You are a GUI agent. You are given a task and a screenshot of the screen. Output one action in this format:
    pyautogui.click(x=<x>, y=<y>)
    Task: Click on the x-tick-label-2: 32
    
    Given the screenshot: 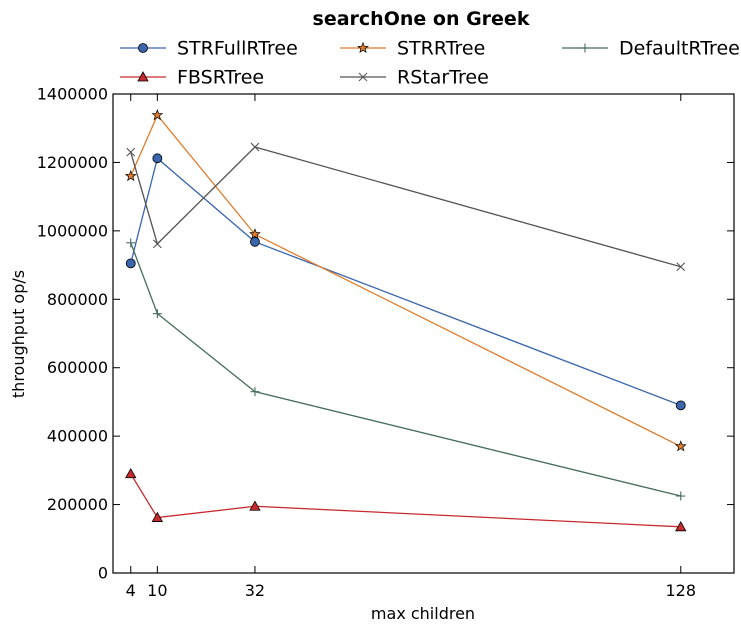 What is the action you would take?
    pyautogui.click(x=255, y=590)
    